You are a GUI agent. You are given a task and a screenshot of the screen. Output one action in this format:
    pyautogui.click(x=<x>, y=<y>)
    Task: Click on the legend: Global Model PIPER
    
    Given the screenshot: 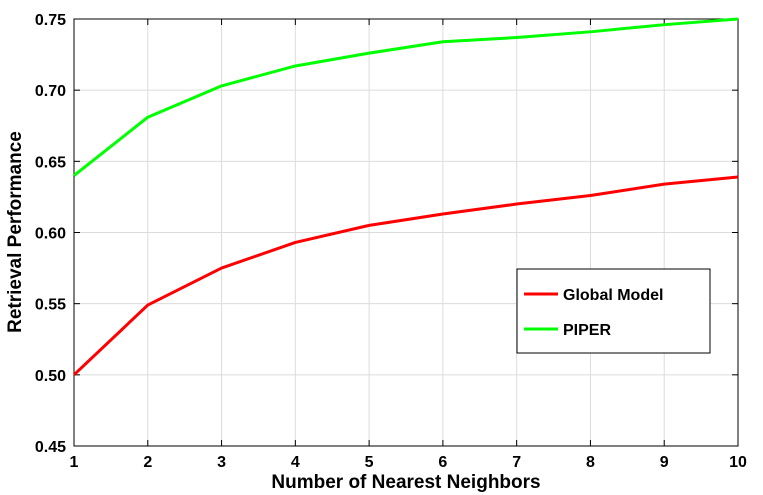 What is the action you would take?
    pyautogui.click(x=613, y=311)
    